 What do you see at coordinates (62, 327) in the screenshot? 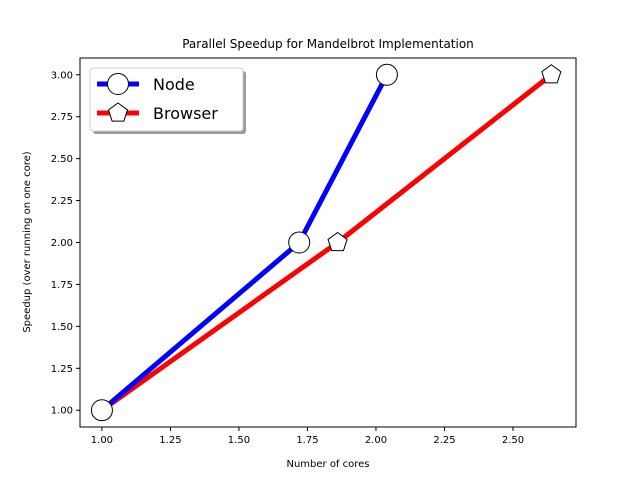
I see `y-tick-label-2: 1.50` at bounding box center [62, 327].